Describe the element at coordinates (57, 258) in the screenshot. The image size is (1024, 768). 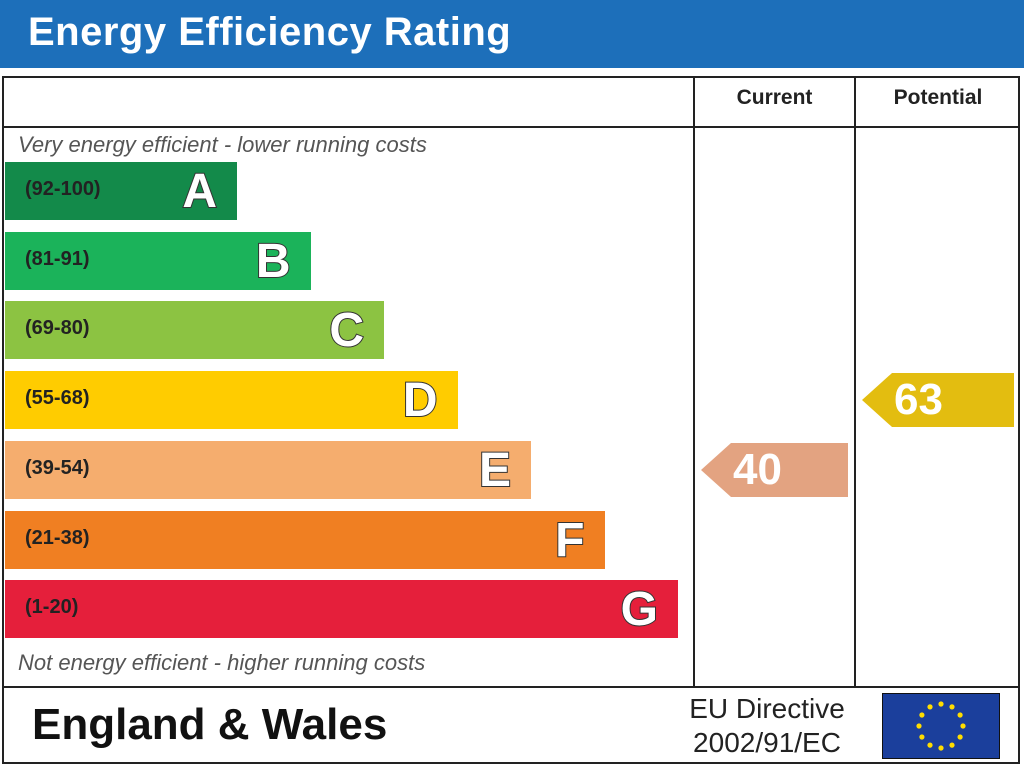
I see `band-range-label: (81-91)` at that location.